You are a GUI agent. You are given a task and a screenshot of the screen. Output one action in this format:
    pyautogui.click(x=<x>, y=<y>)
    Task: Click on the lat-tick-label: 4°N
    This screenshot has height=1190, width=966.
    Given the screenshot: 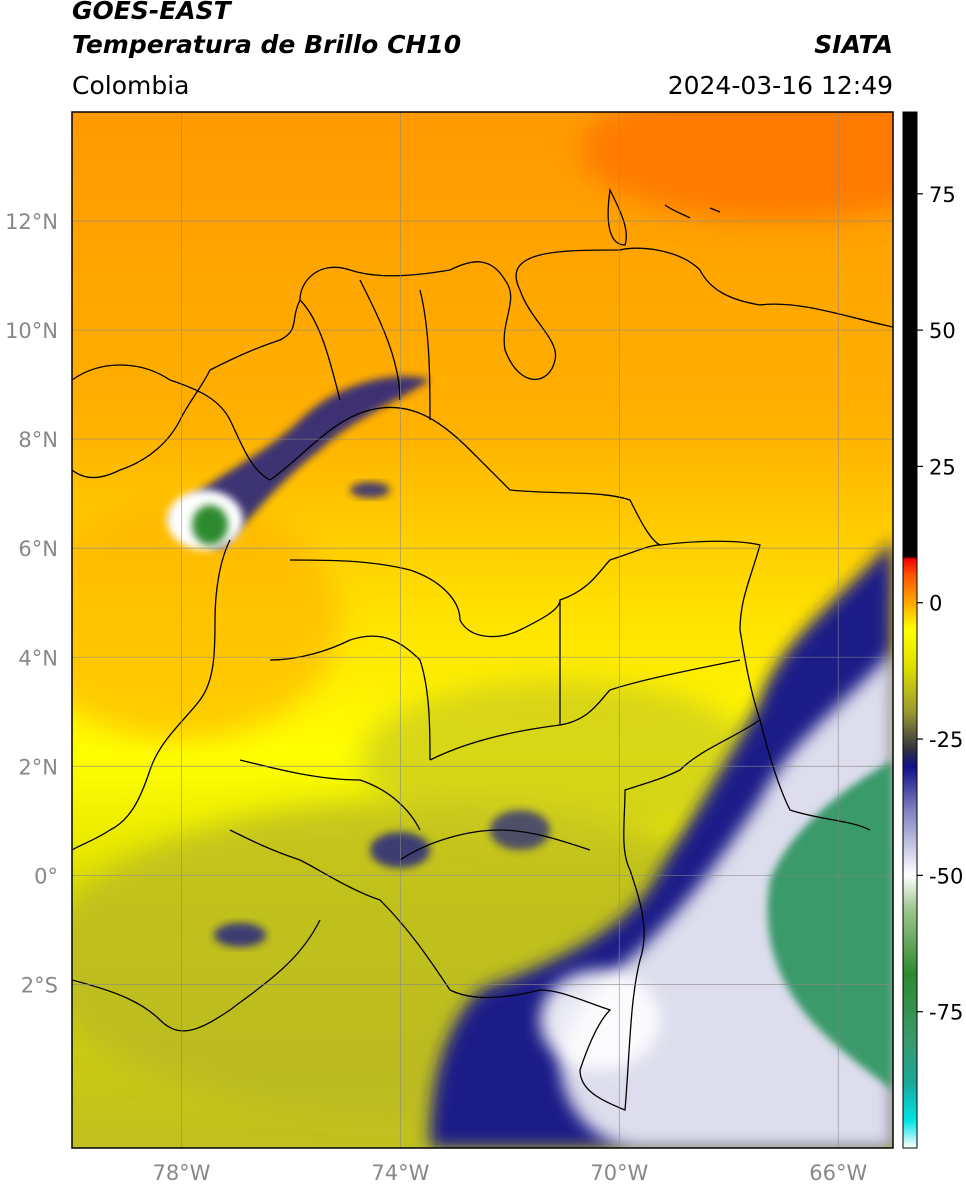 What is the action you would take?
    pyautogui.click(x=38, y=658)
    